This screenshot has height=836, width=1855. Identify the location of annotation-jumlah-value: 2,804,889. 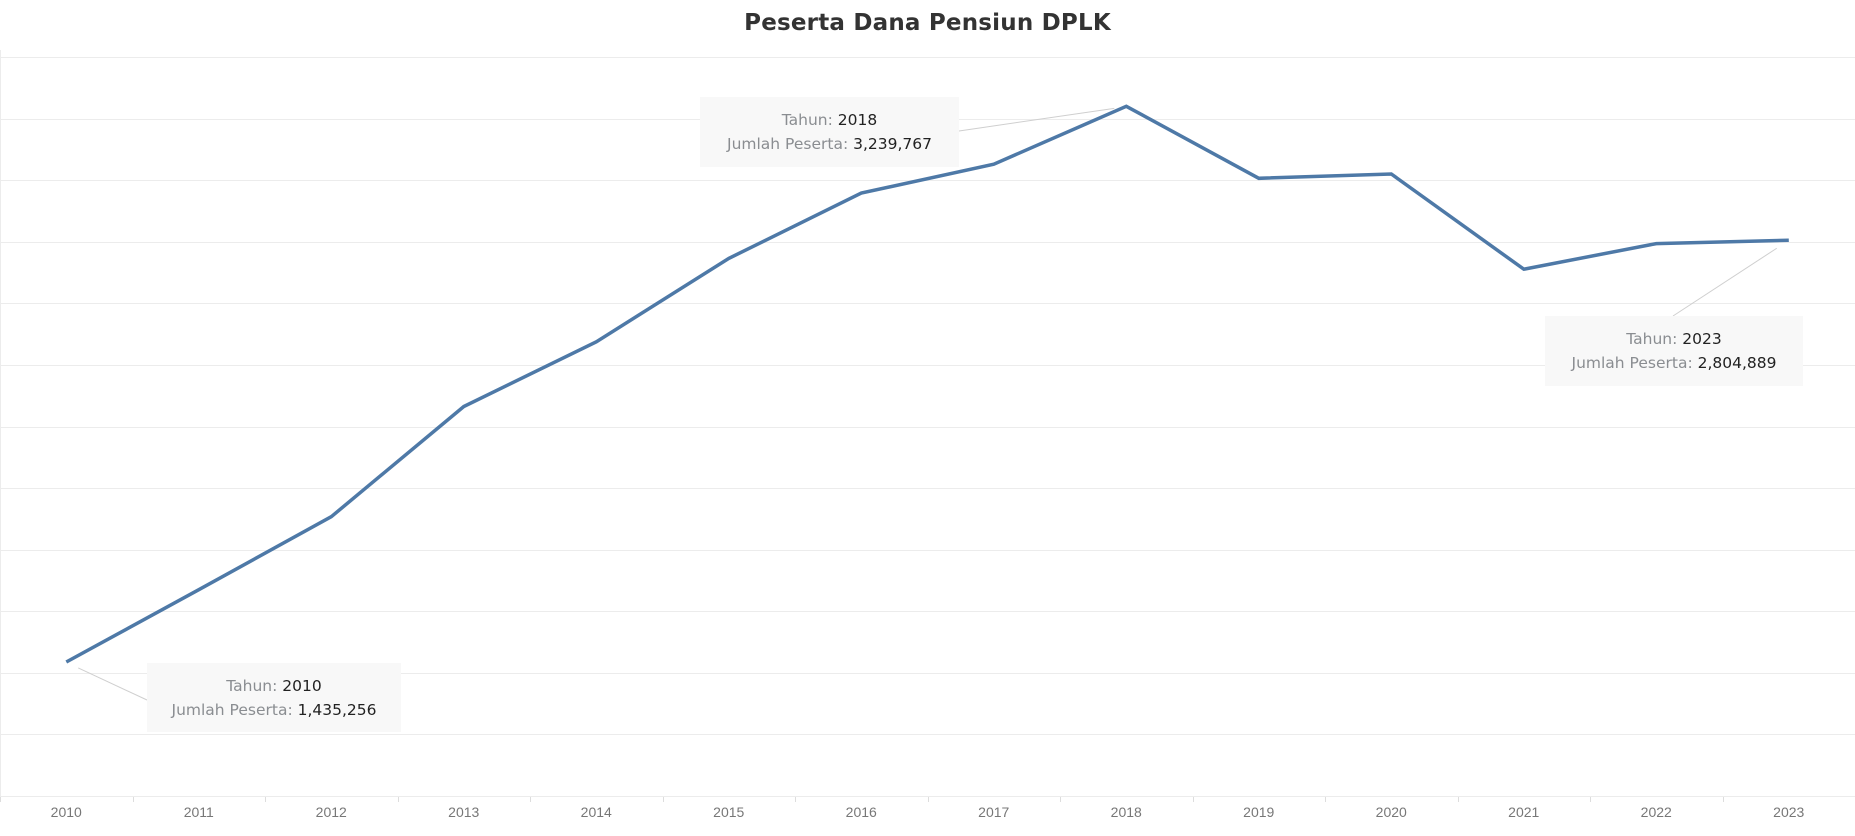
(1737, 363).